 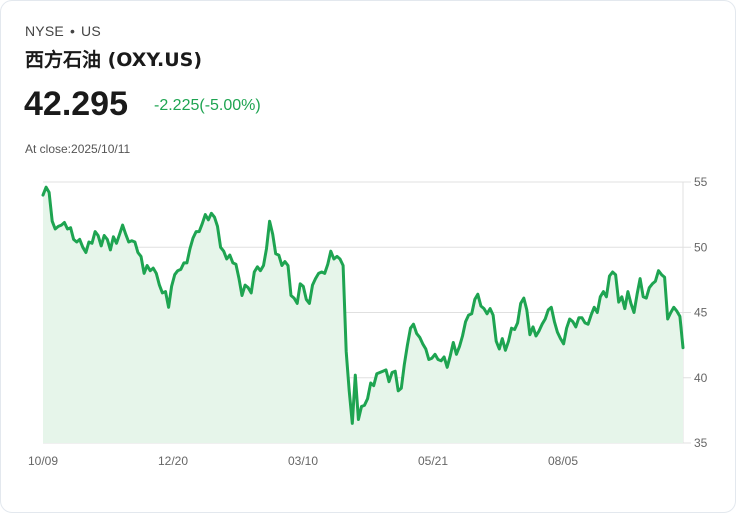 I want to click on x-tick-label: 12/20, so click(x=173, y=461).